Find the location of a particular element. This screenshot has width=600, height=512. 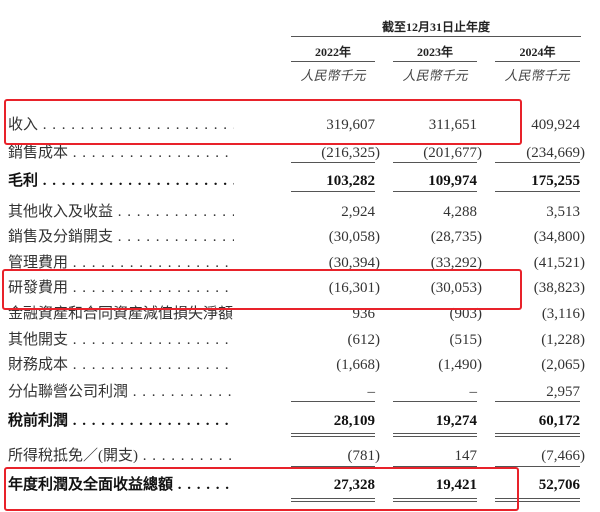

table-row: 銷售成本 (216,325) (201,677) (234,669) is located at coordinates (298, 153).